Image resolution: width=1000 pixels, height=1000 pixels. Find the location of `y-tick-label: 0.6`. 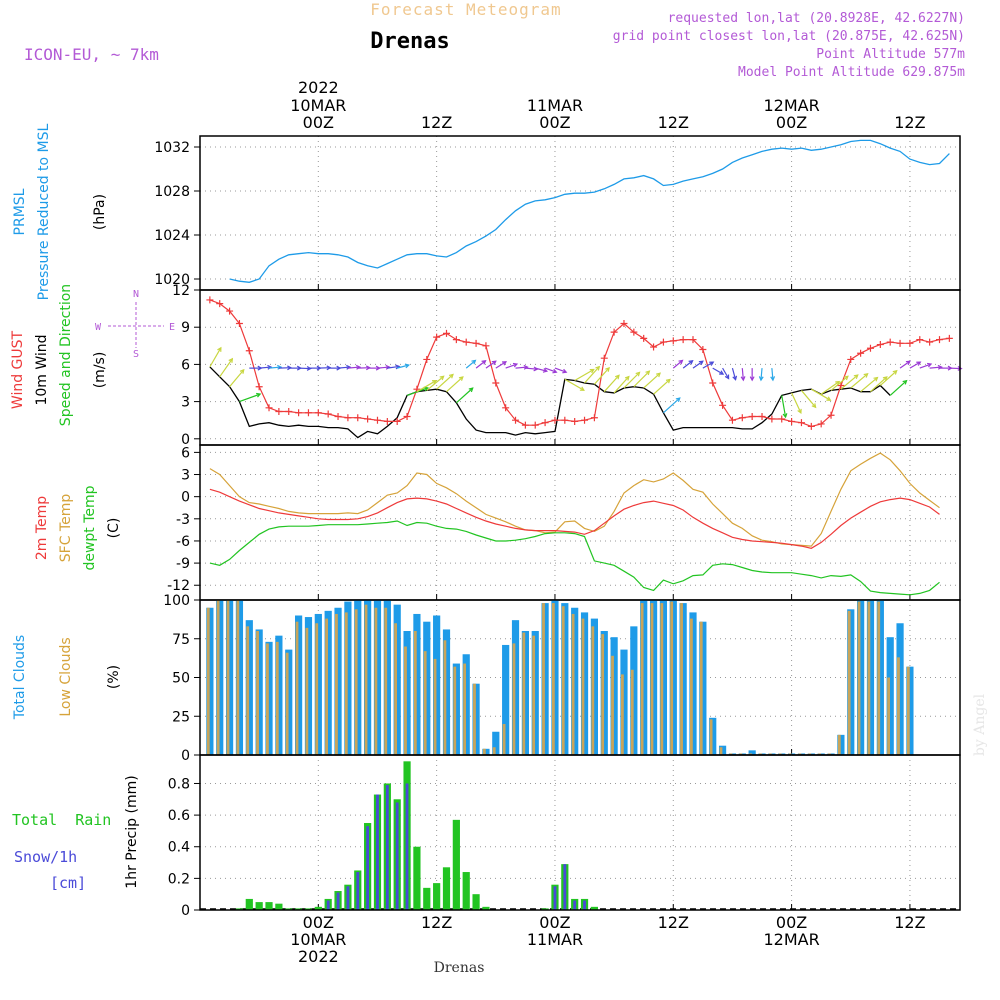

y-tick-label: 0.6 is located at coordinates (179, 816).